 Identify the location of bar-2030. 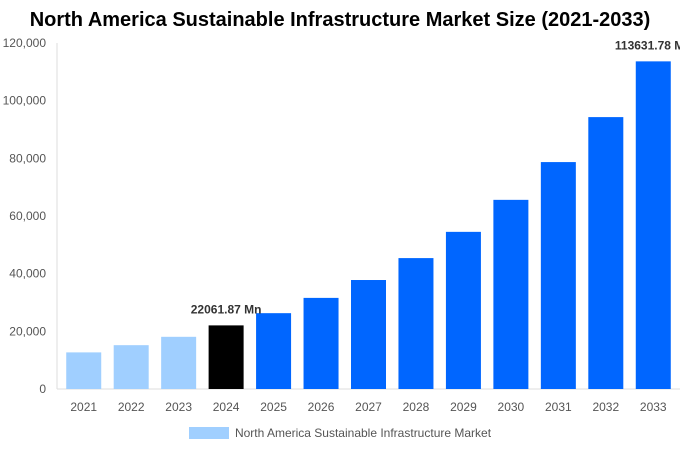
(511, 294).